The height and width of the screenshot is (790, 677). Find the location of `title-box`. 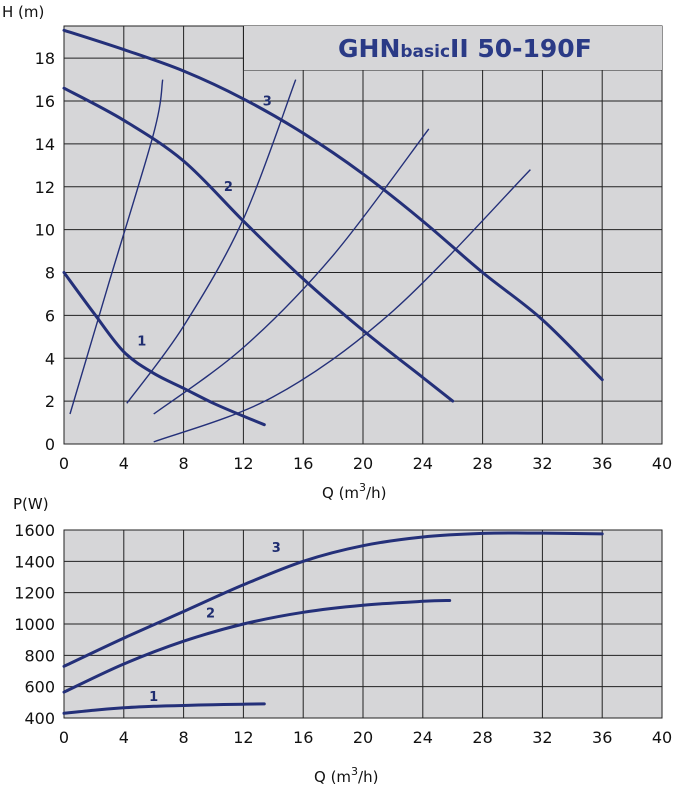

title-box is located at coordinates (453, 48).